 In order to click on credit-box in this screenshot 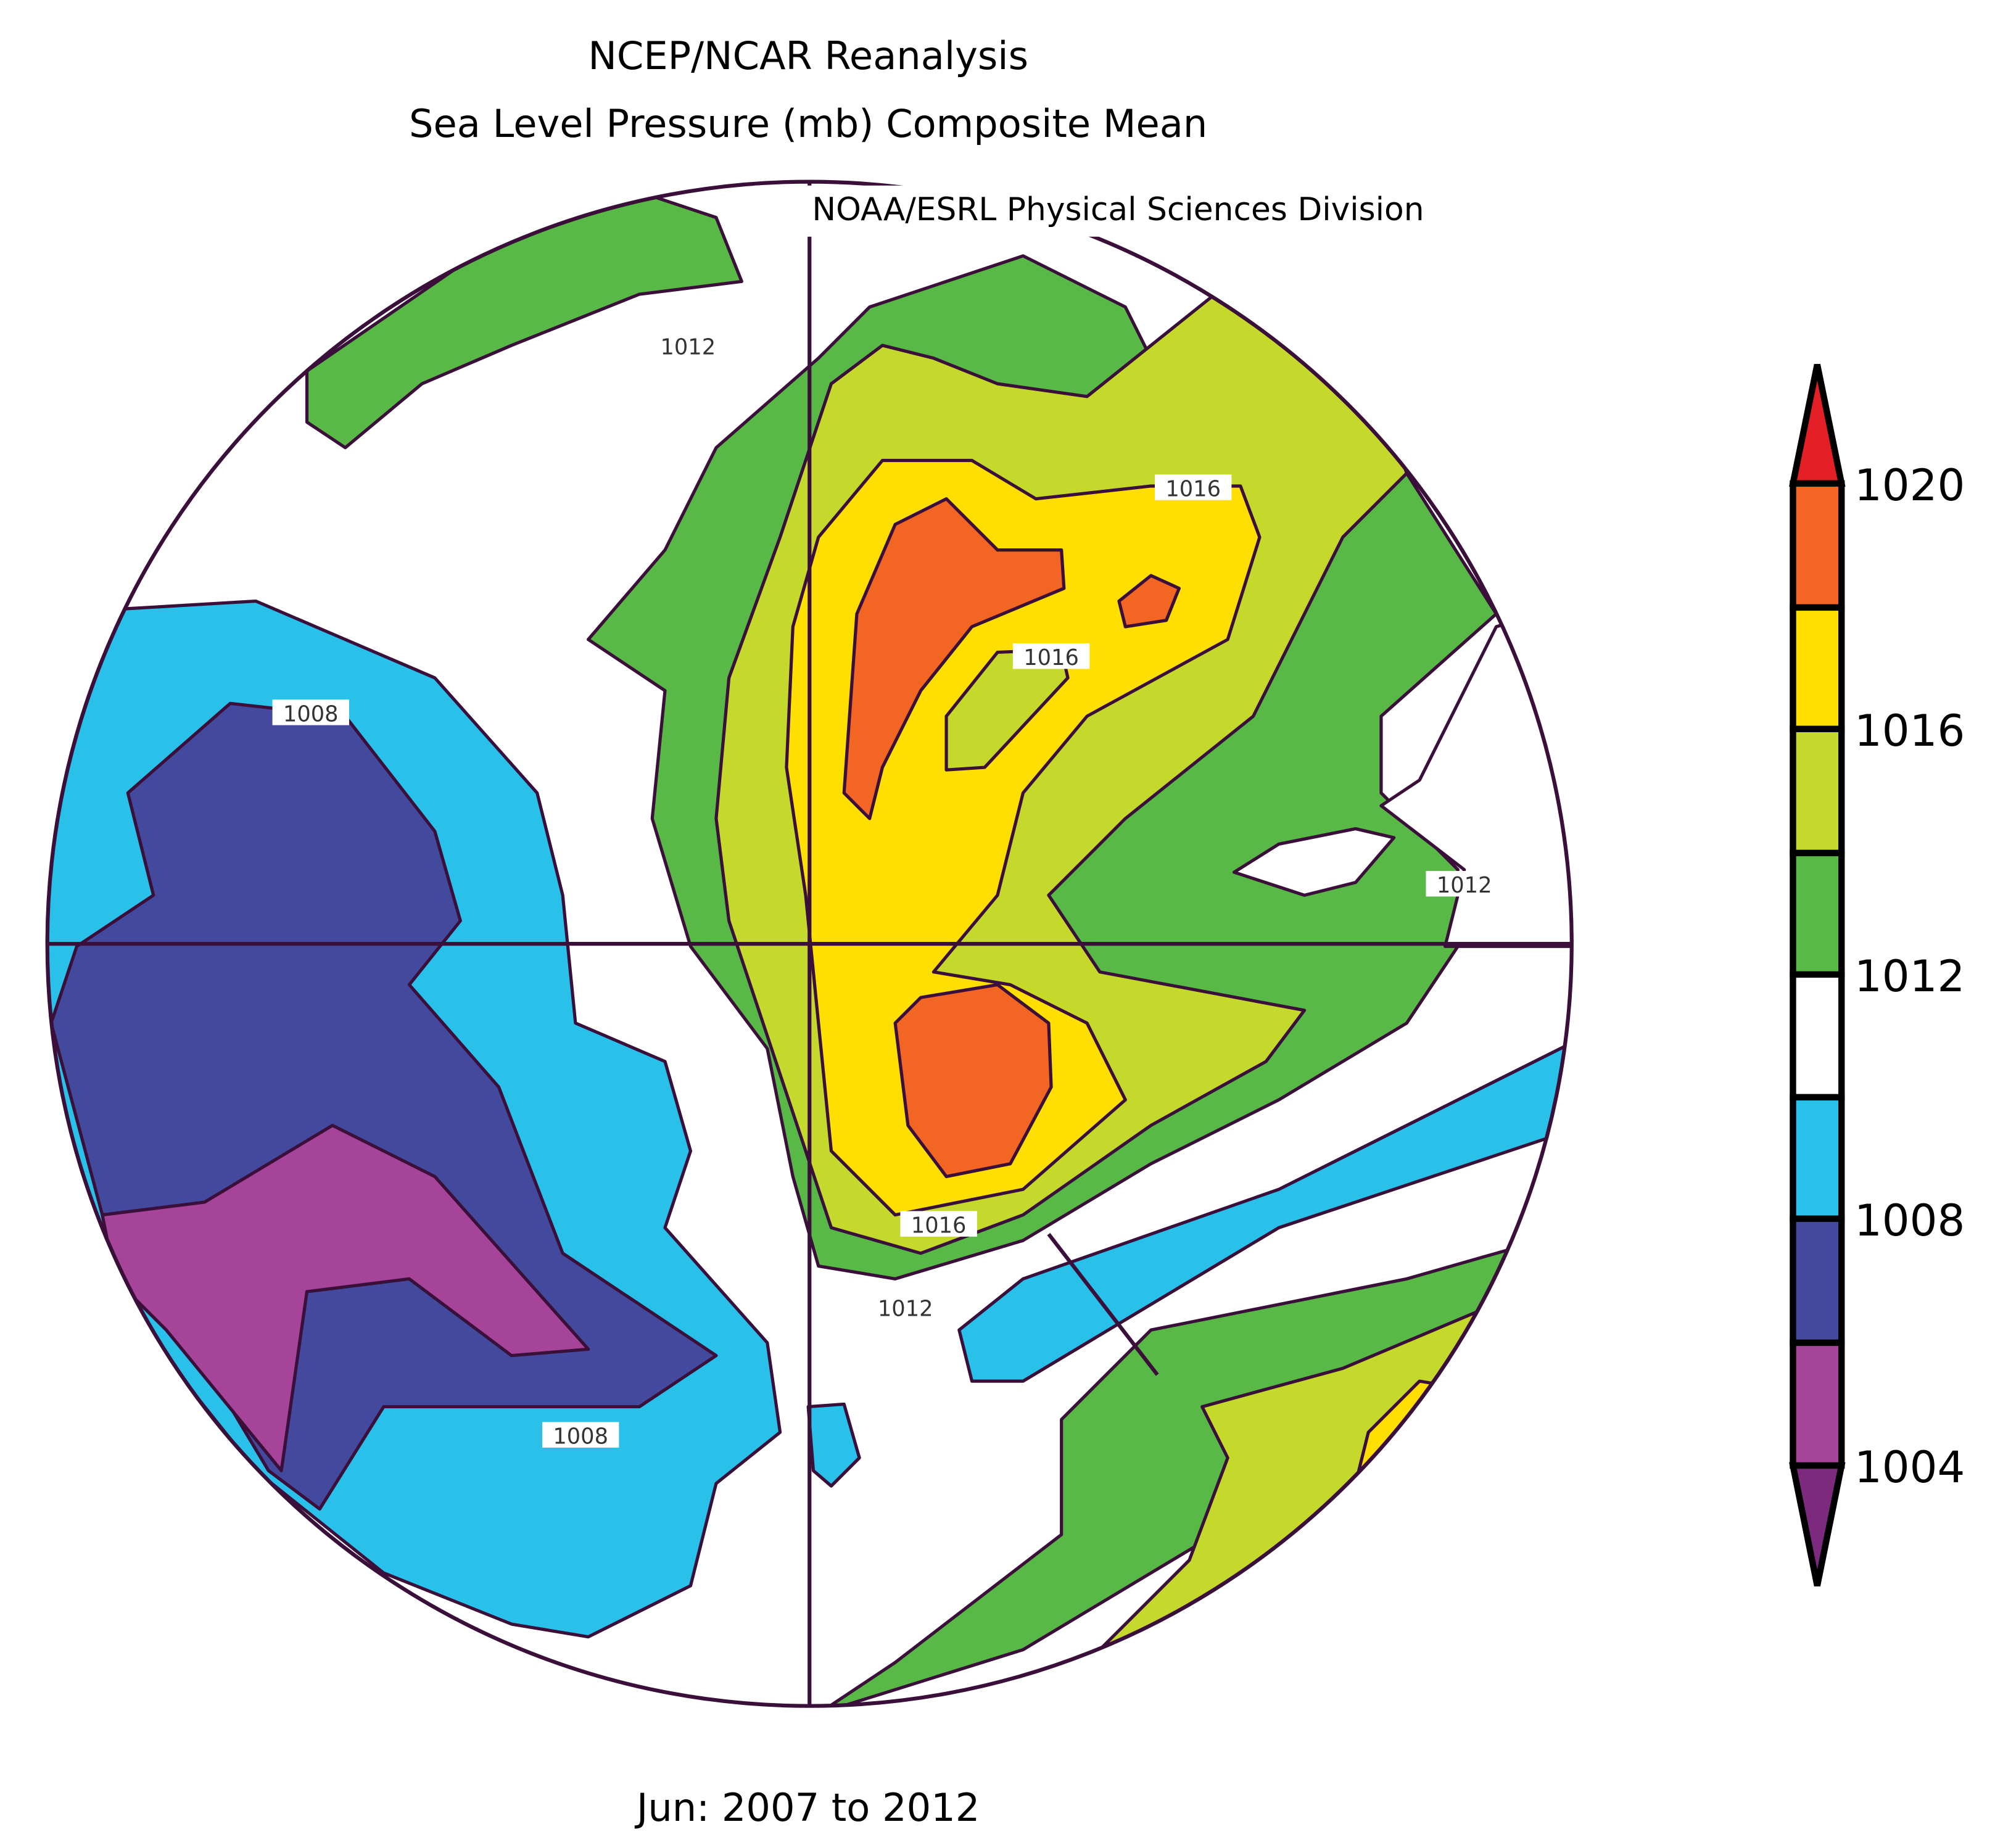, I will do `click(1163, 211)`.